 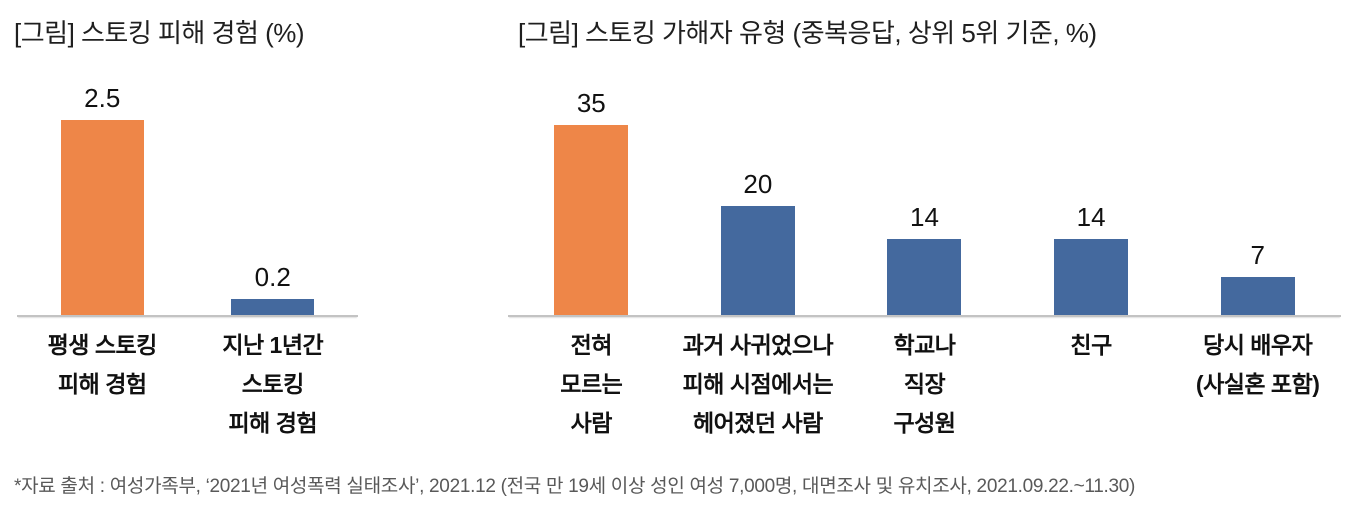 I want to click on category-label: 지난 1년간 스토킹 피해 경험, so click(x=273, y=384).